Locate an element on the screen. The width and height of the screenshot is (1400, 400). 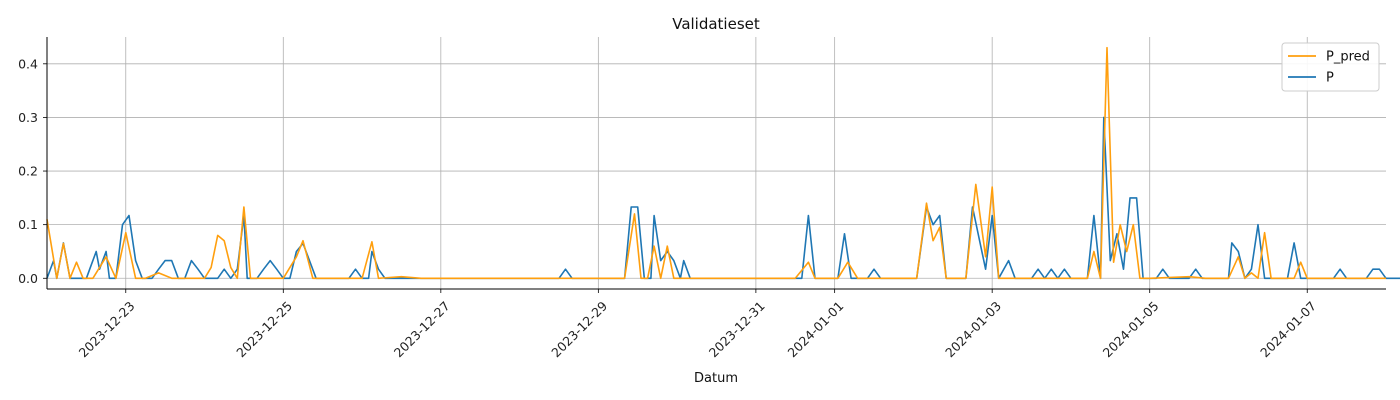
chart-title: Validatieset is located at coordinates (716, 24).